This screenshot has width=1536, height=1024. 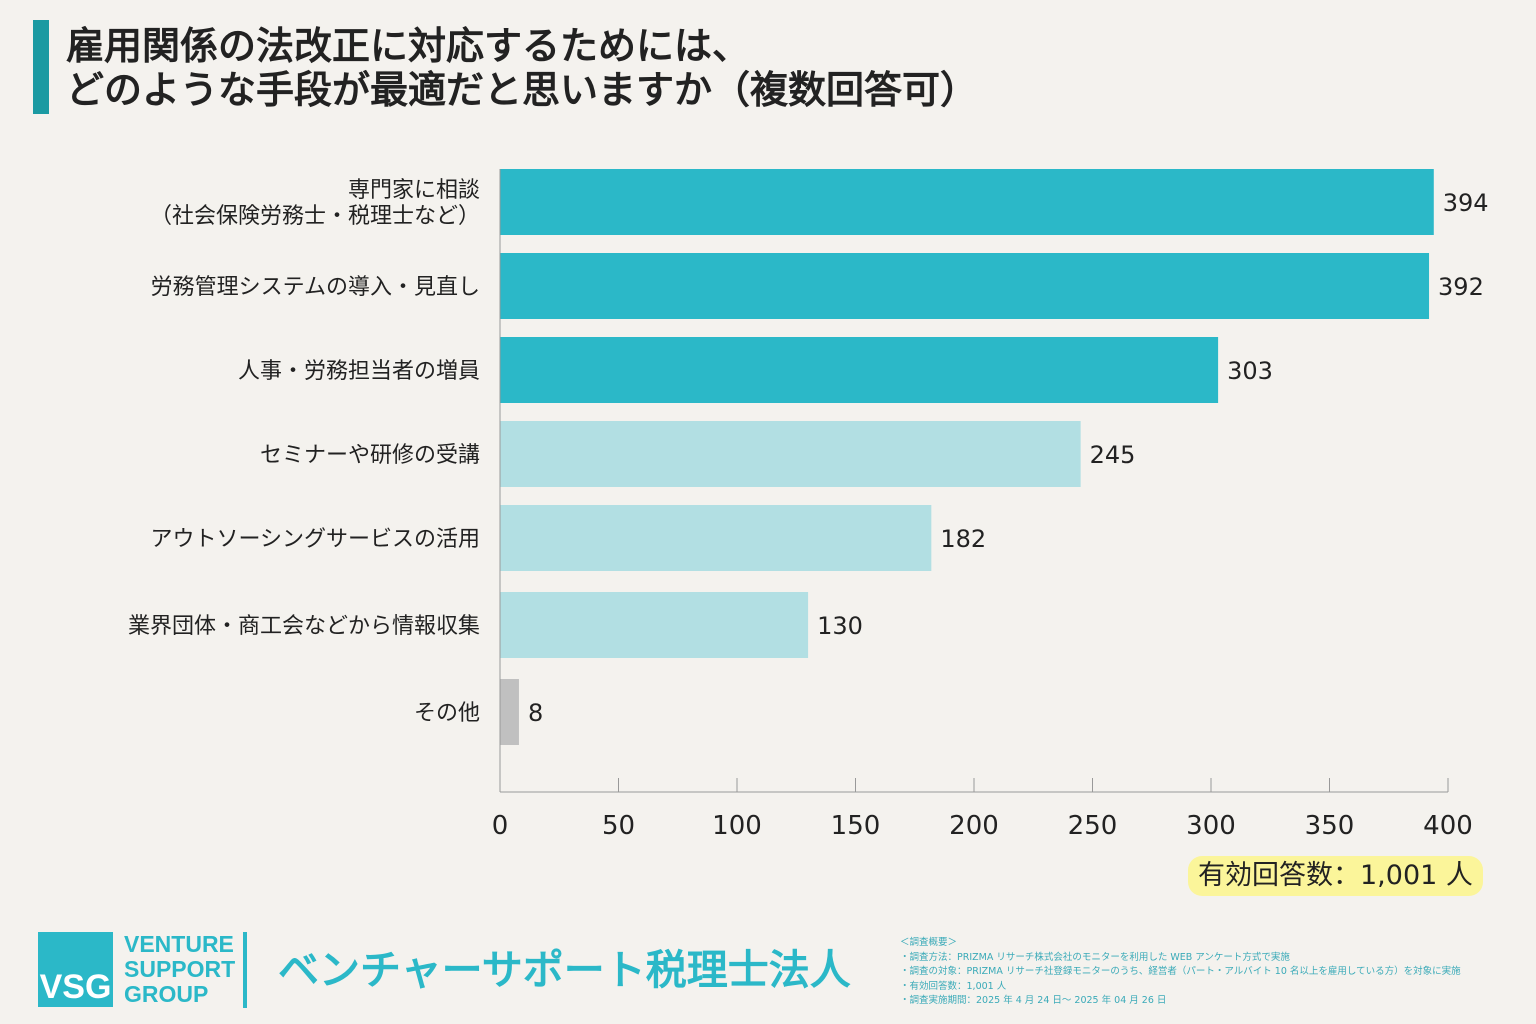 What do you see at coordinates (963, 539) in the screenshot?
I see `value-label: 182` at bounding box center [963, 539].